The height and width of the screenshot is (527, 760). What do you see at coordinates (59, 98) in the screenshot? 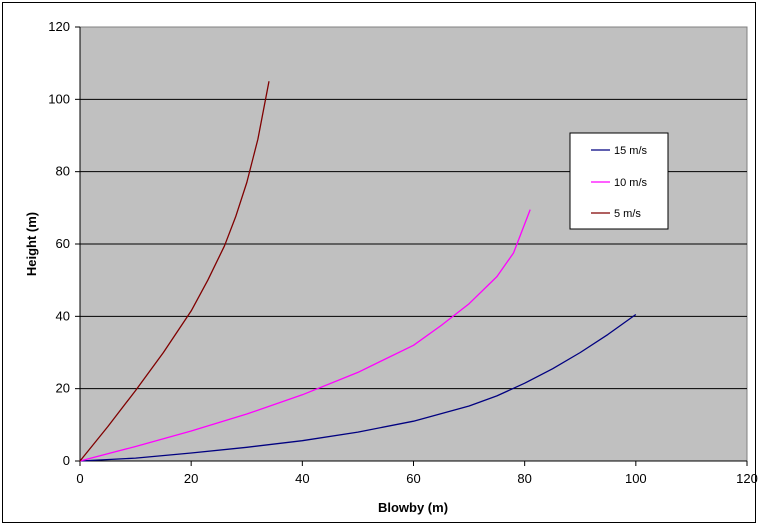
I see `y-tick-label: 100` at bounding box center [59, 98].